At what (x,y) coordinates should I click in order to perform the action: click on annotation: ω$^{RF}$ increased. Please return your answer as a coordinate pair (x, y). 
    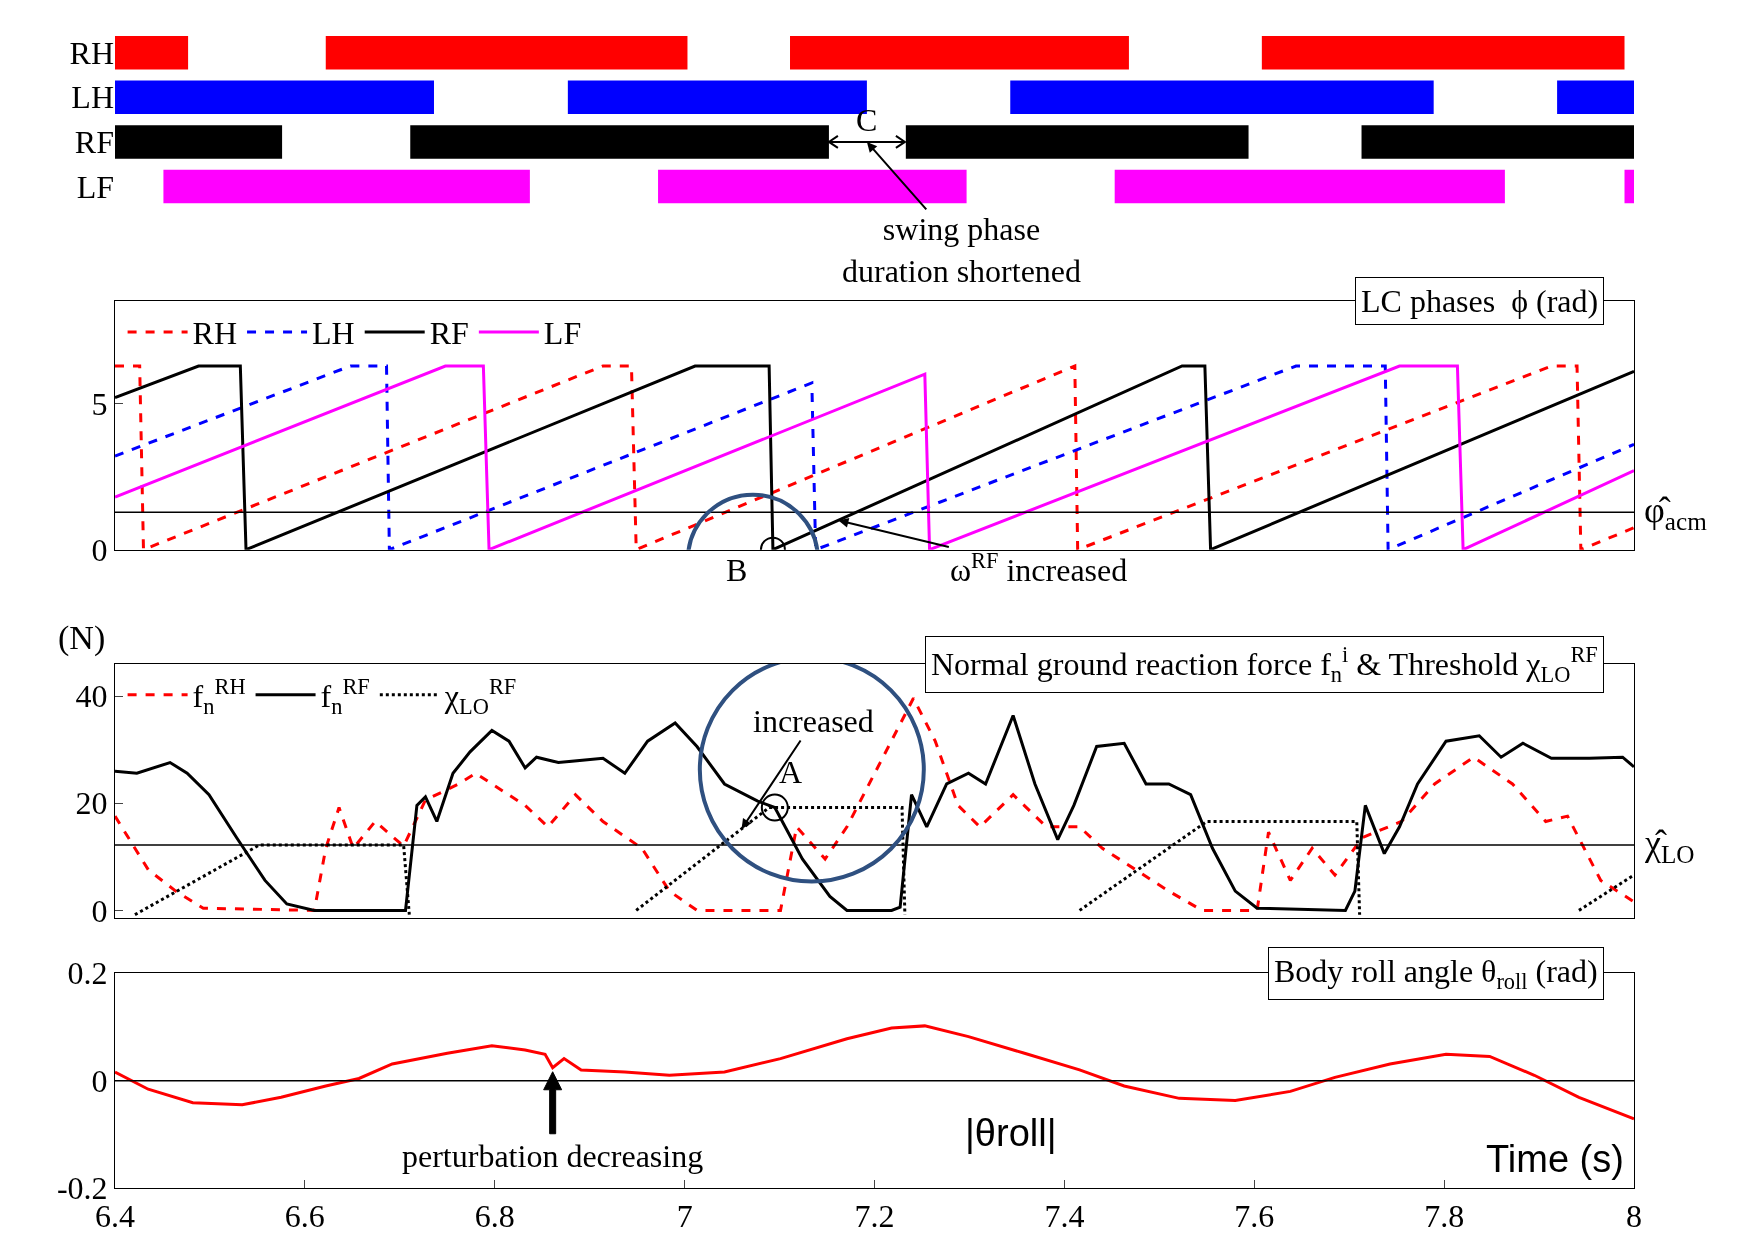
    Looking at the image, I should click on (1039, 568).